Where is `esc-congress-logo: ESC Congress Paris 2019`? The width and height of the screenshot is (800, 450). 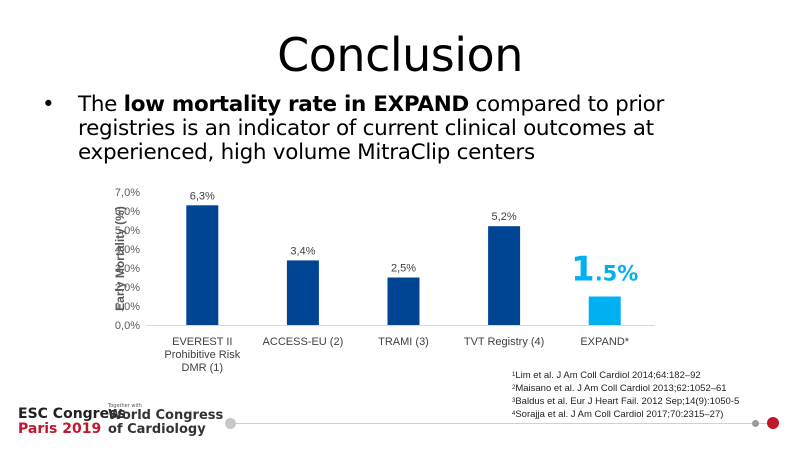
esc-congress-logo: ESC Congress Paris 2019 is located at coordinates (72, 422).